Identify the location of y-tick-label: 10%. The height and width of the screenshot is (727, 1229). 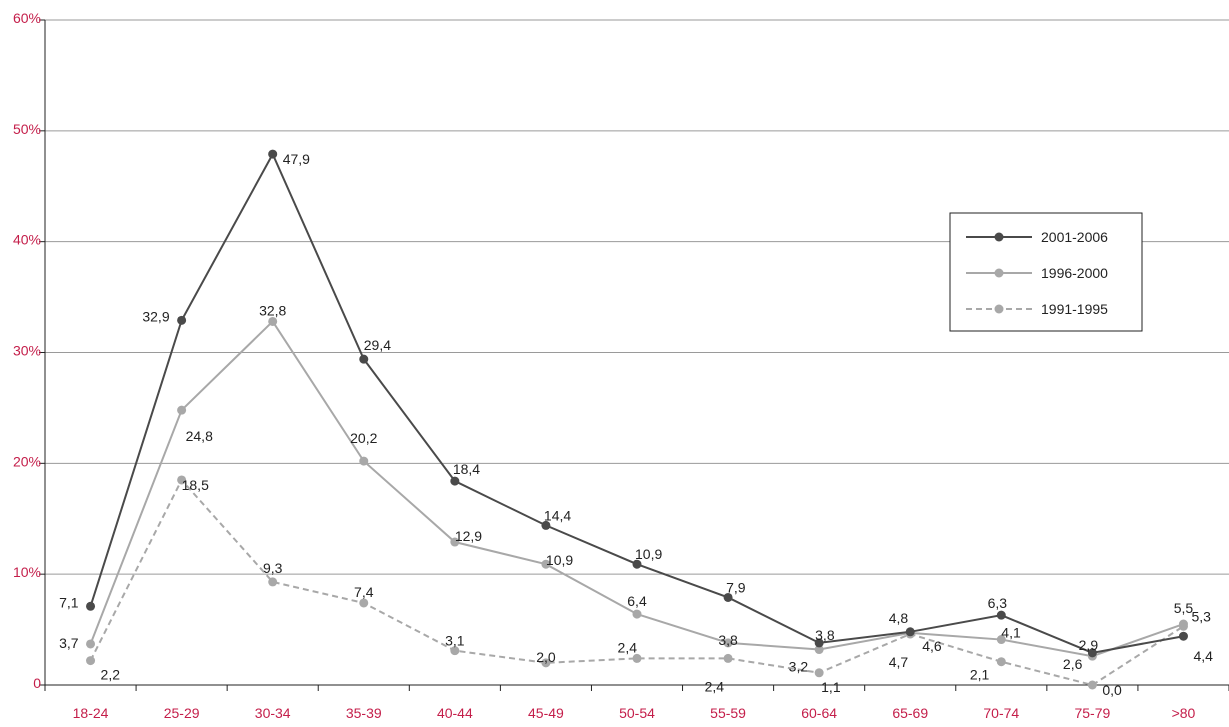
(27, 572).